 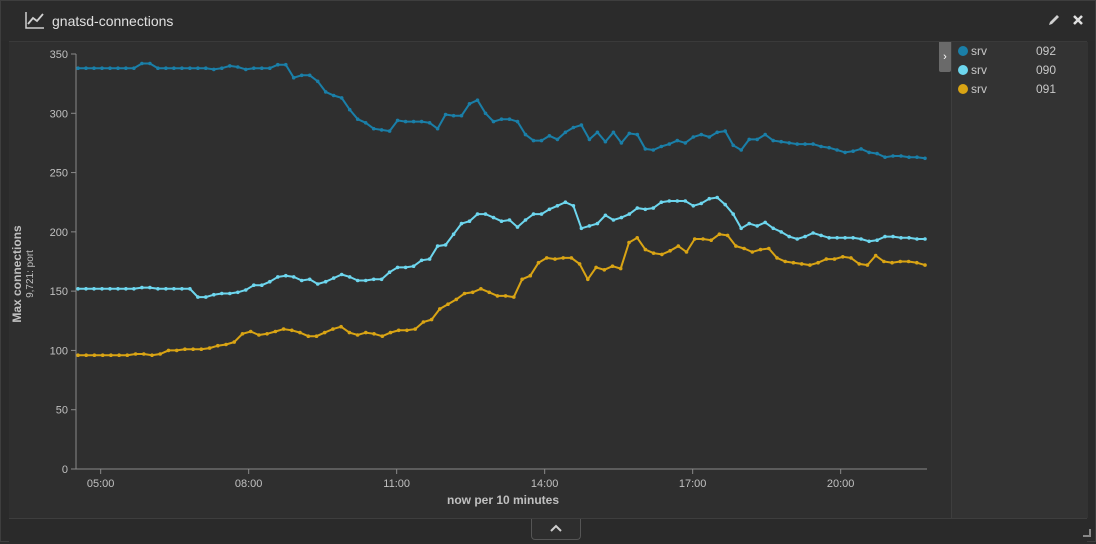 What do you see at coordinates (556, 529) in the screenshot?
I see `expand-panel-button` at bounding box center [556, 529].